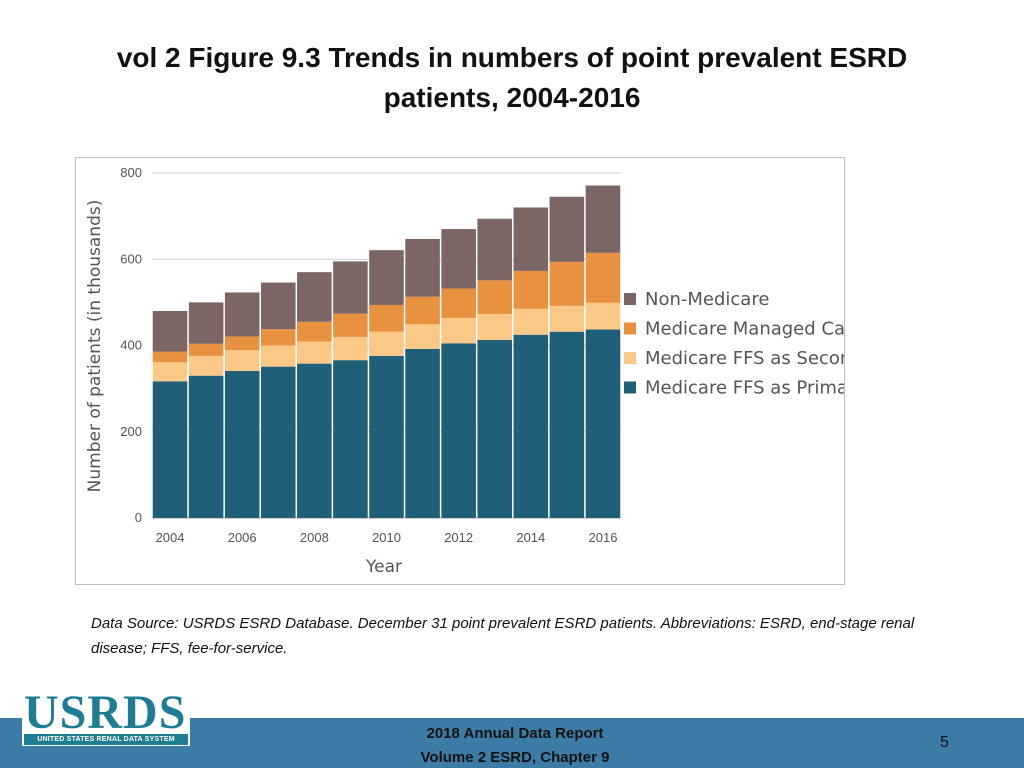 This screenshot has width=1024, height=770. Describe the element at coordinates (567, 283) in the screenshot. I see `bar-2015-medicare-managed-care` at that location.